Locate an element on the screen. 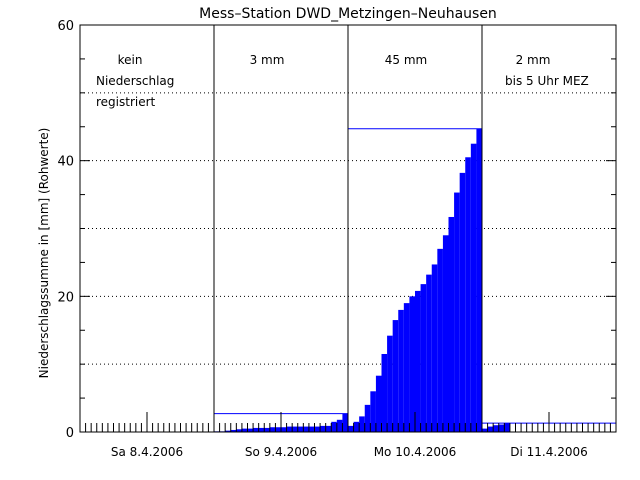 The width and height of the screenshot is (640, 480). bar-sun-h6 is located at coordinates (250, 430).